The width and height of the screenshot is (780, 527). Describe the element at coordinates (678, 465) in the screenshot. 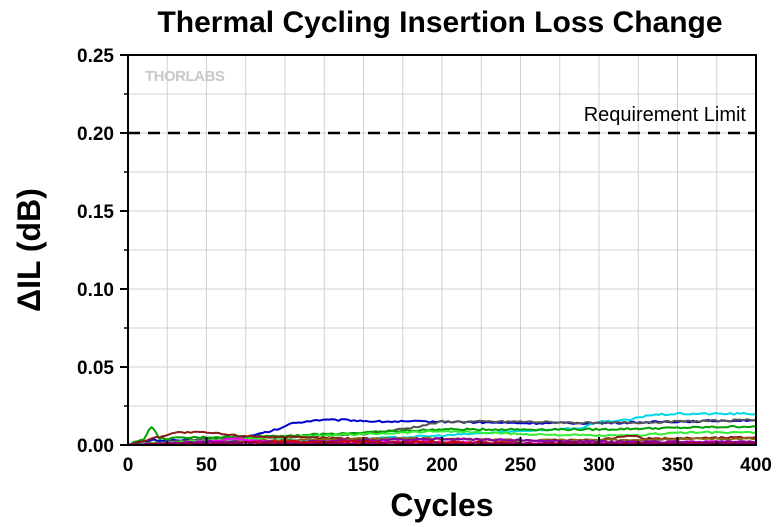

I see `x-tick-label: 350` at that location.